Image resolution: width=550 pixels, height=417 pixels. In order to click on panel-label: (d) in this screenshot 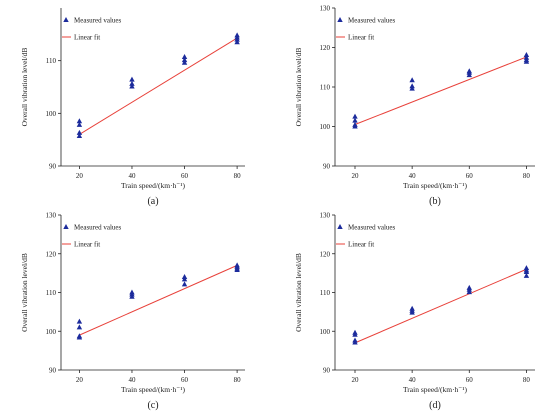, I will do `click(435, 405)`.